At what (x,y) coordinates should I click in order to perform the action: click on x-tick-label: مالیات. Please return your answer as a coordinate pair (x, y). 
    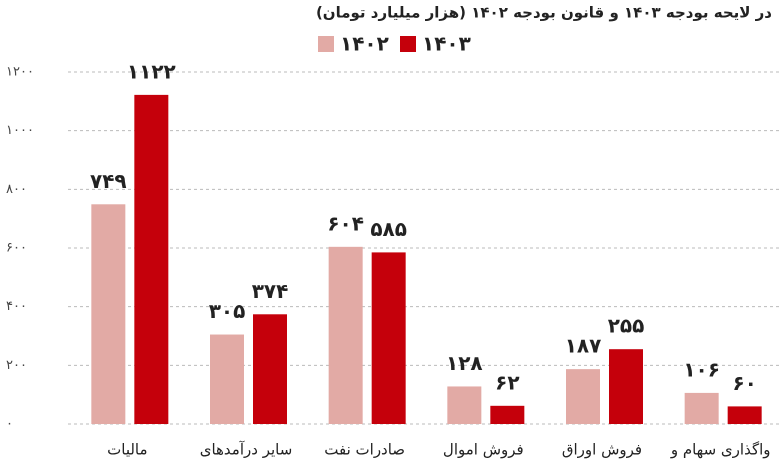
    Looking at the image, I should click on (127, 450).